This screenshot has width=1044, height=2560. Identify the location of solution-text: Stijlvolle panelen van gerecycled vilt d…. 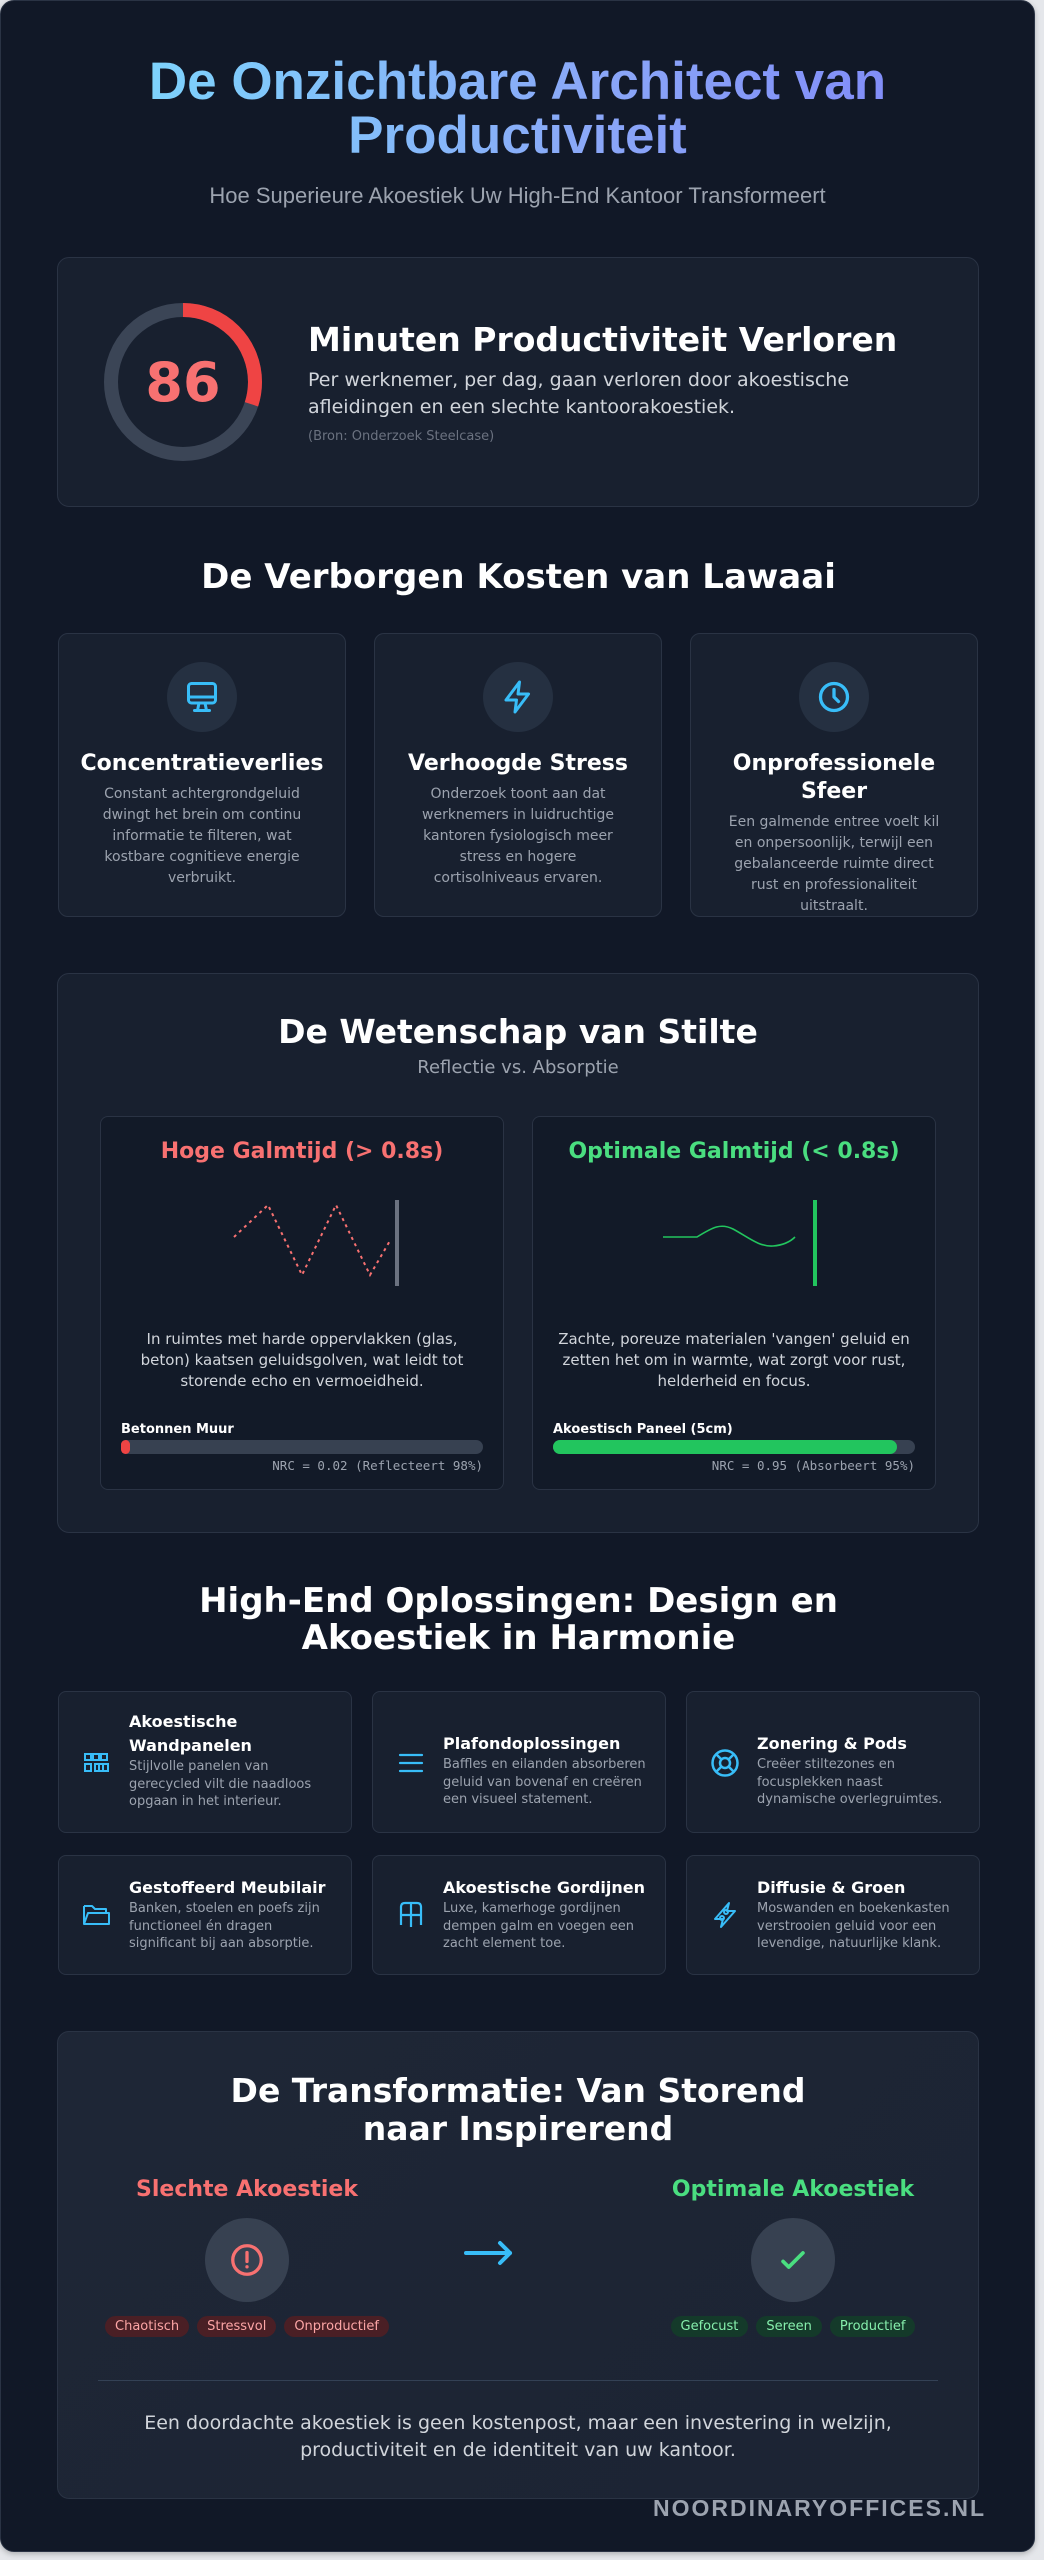
(220, 1784).